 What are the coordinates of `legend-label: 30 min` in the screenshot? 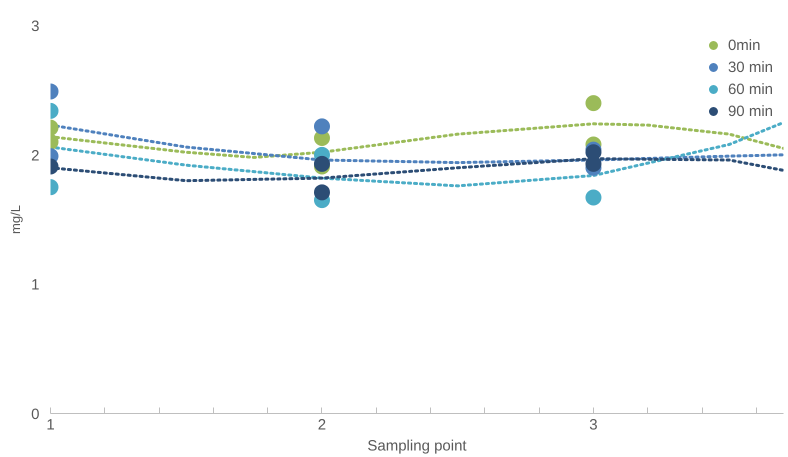 It's located at (750, 67).